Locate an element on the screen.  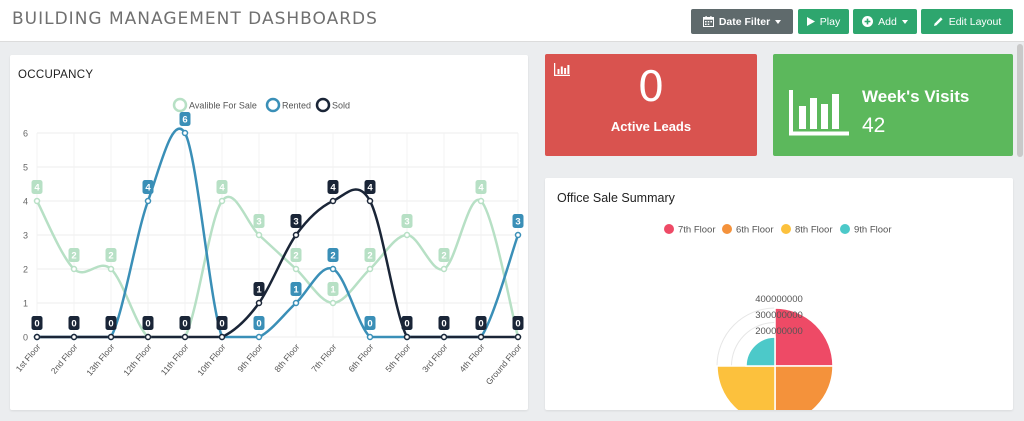
play-button: Play is located at coordinates (823, 21).